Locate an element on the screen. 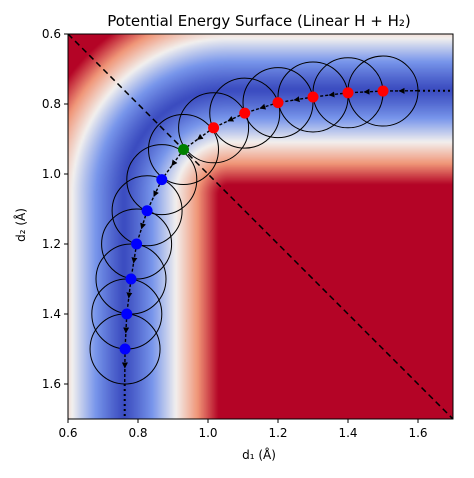 This screenshot has width=474, height=478. y-tick-label-2: 1.0 is located at coordinates (51, 174).